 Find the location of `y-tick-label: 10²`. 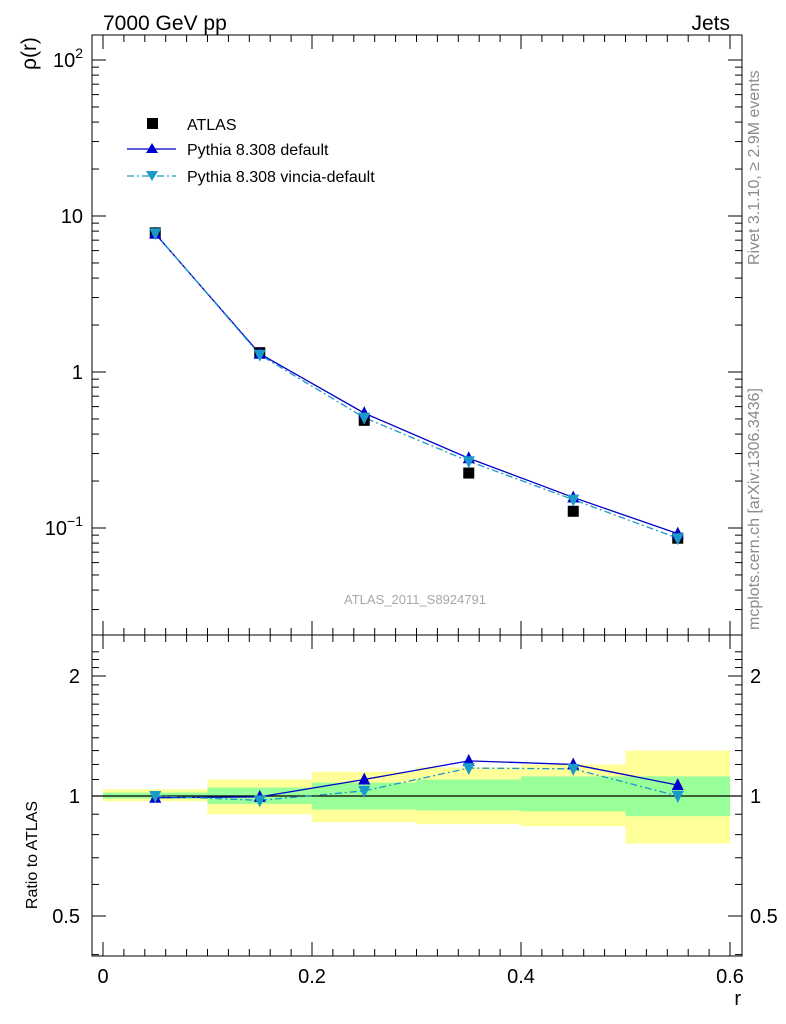

y-tick-label: 10² is located at coordinates (68, 58).